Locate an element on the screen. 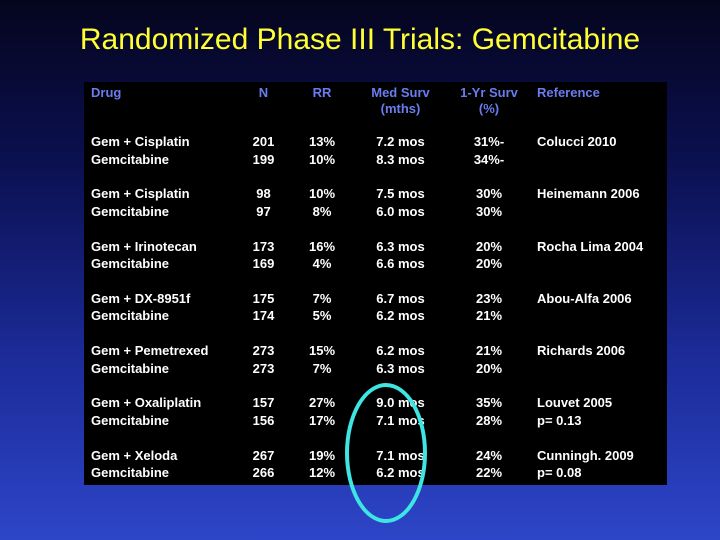 Image resolution: width=720 pixels, height=540 pixels. header-reference: Reference is located at coordinates (568, 92).